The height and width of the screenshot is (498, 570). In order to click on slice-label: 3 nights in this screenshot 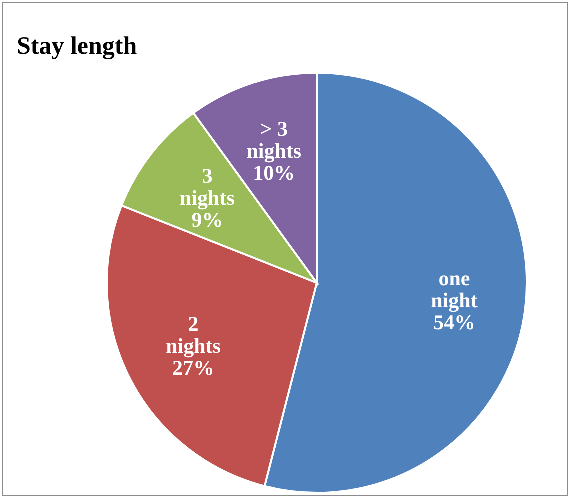, I will do `click(207, 187)`.